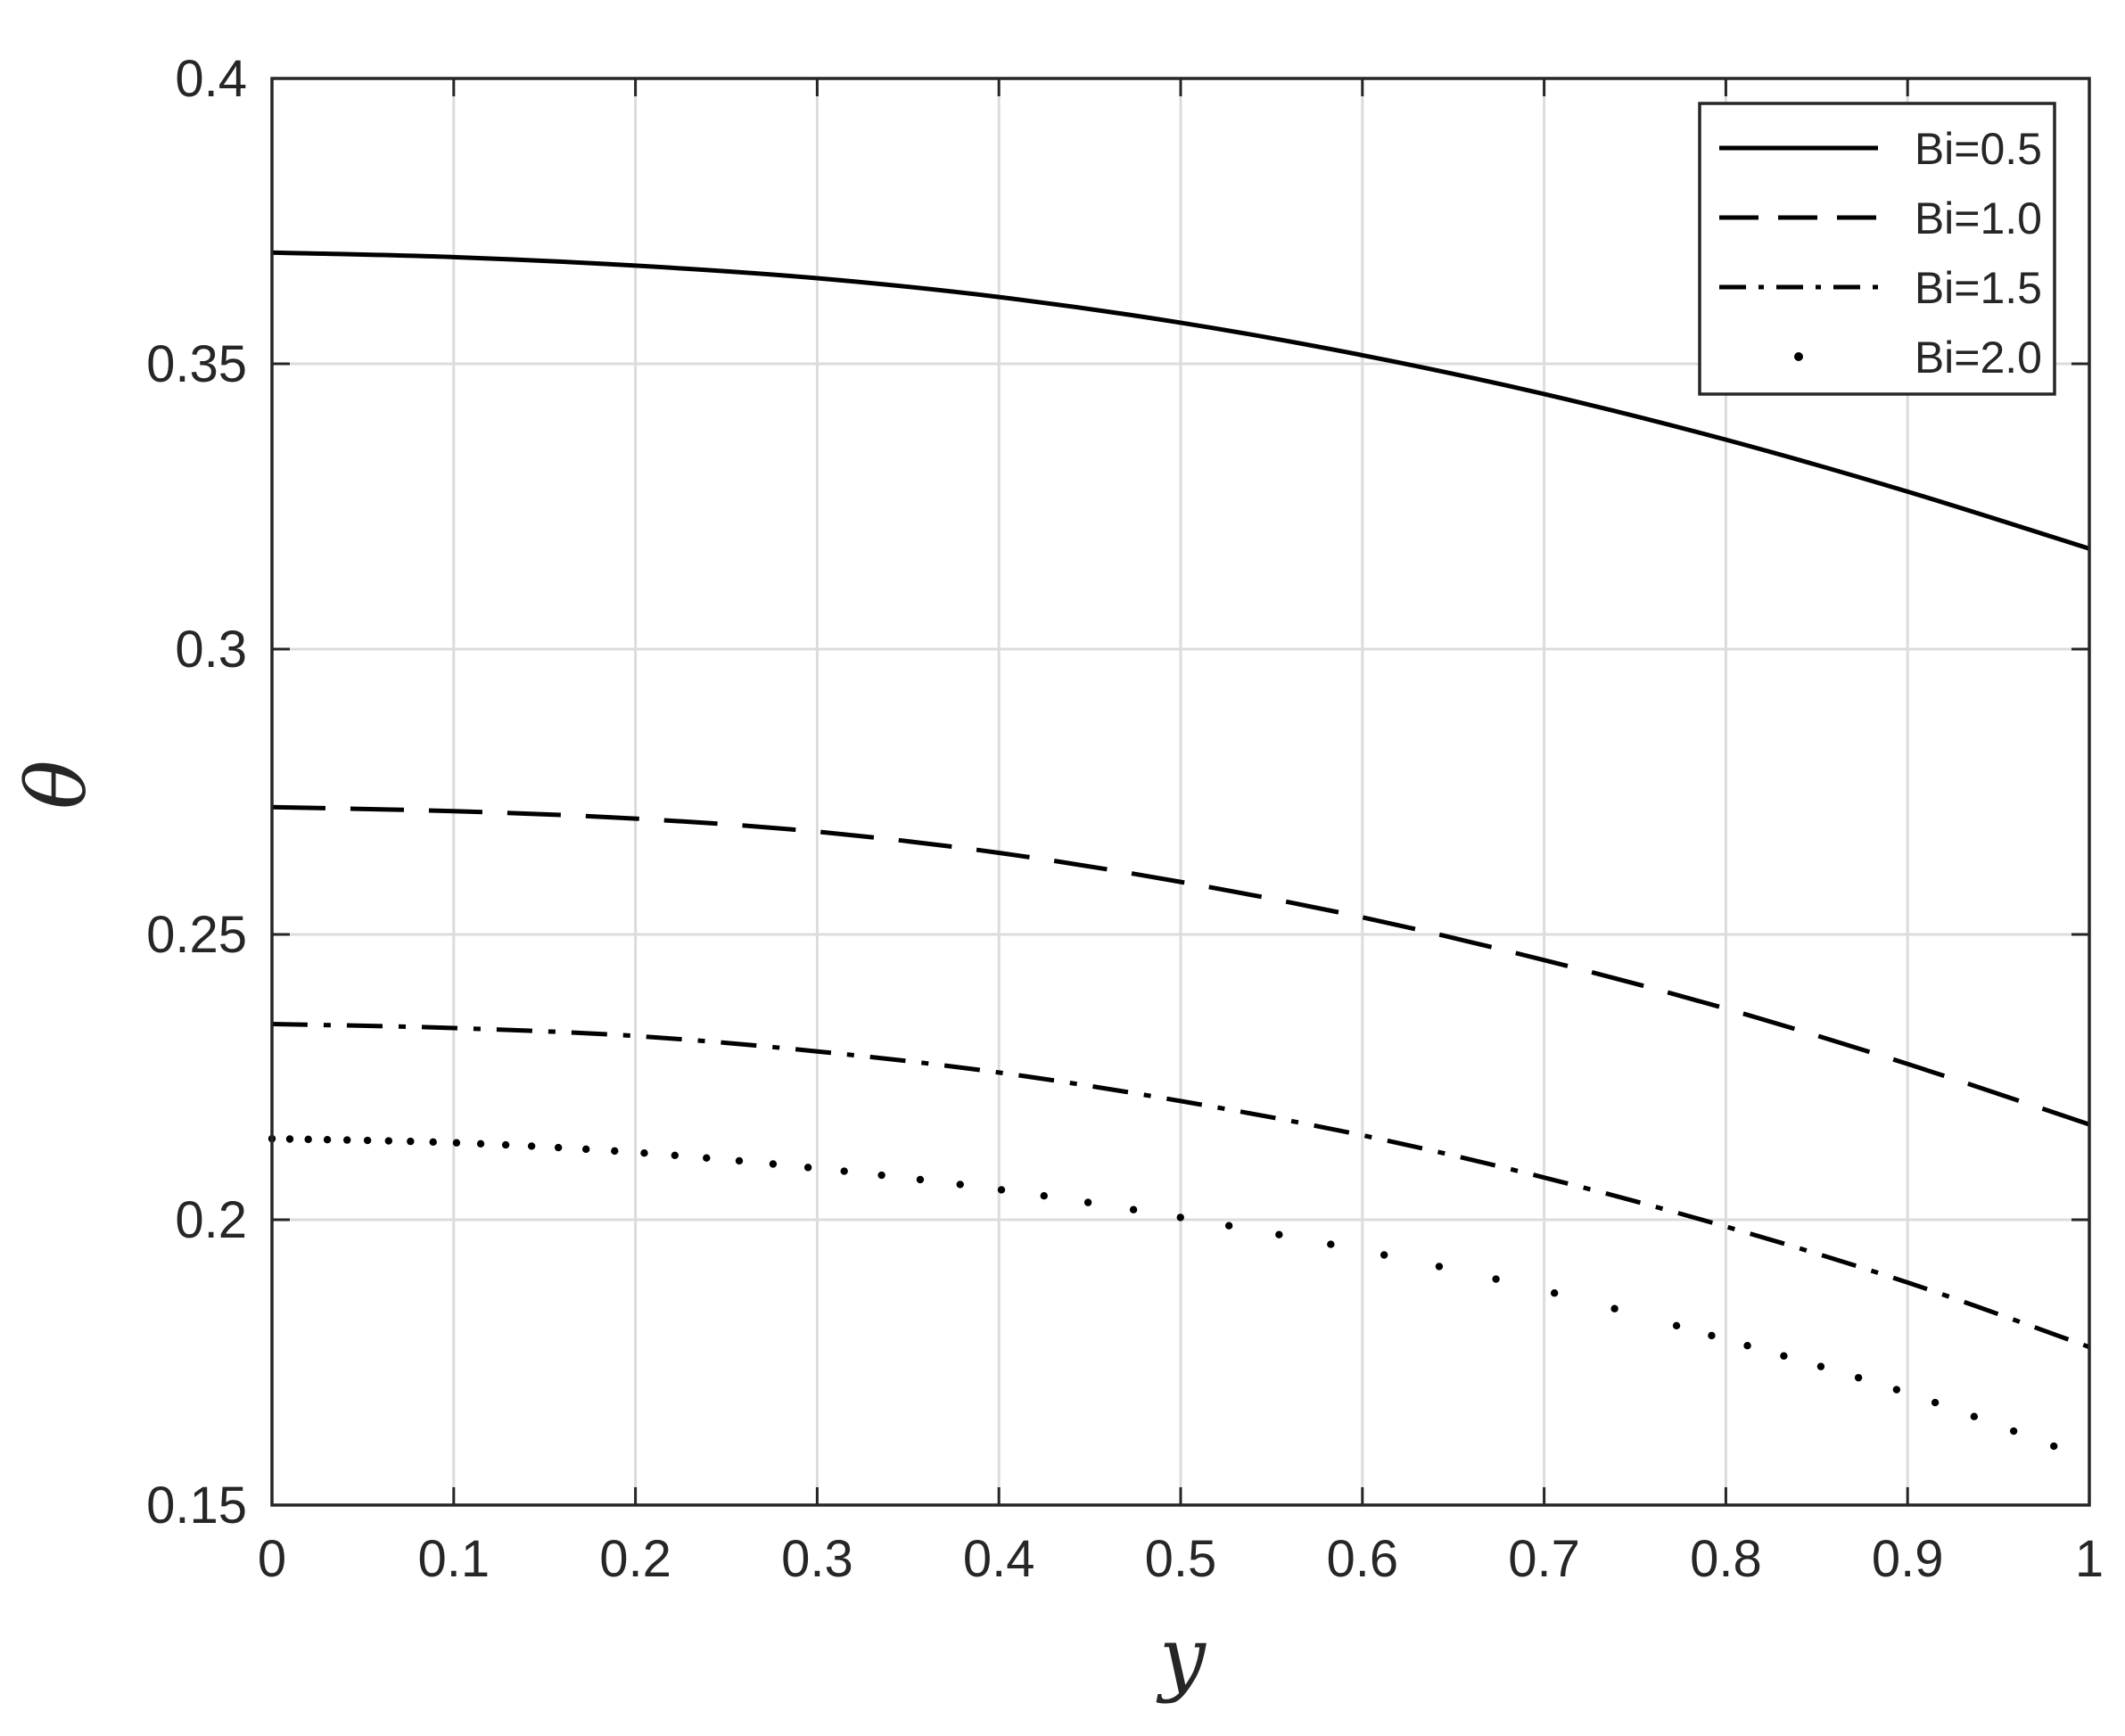  I want to click on x-tick-label: 0.8, so click(1726, 1559).